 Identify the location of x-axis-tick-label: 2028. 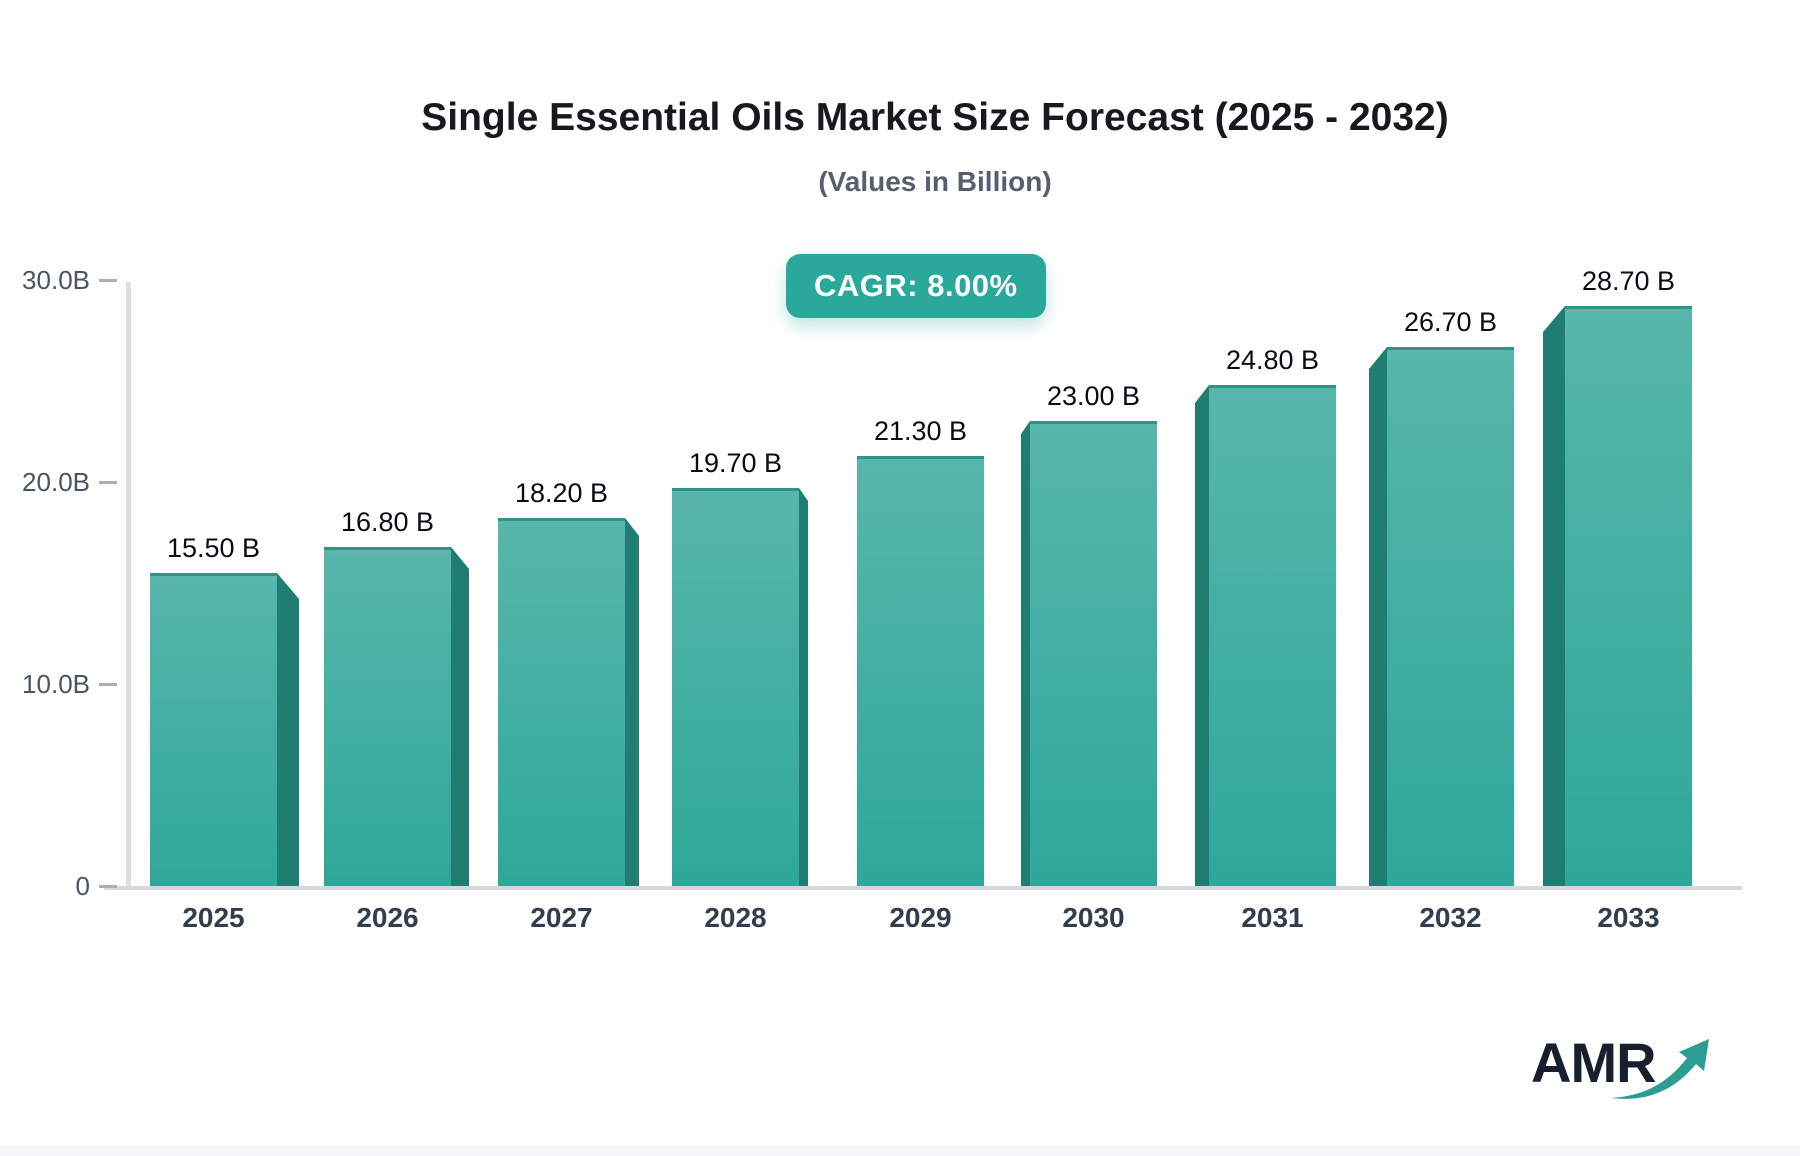
(735, 917).